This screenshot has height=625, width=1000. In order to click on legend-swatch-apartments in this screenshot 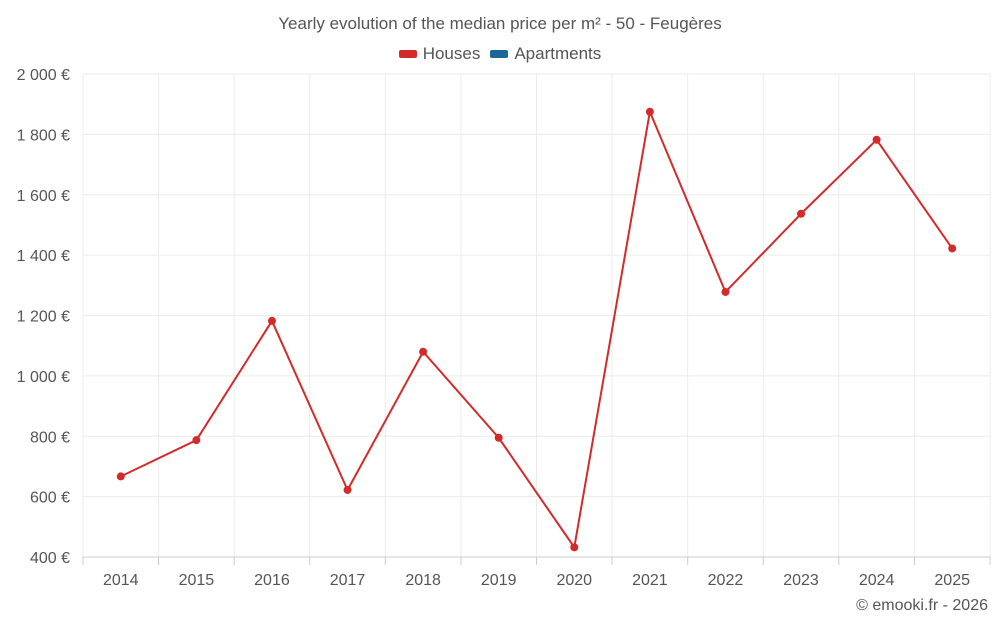, I will do `click(499, 54)`.